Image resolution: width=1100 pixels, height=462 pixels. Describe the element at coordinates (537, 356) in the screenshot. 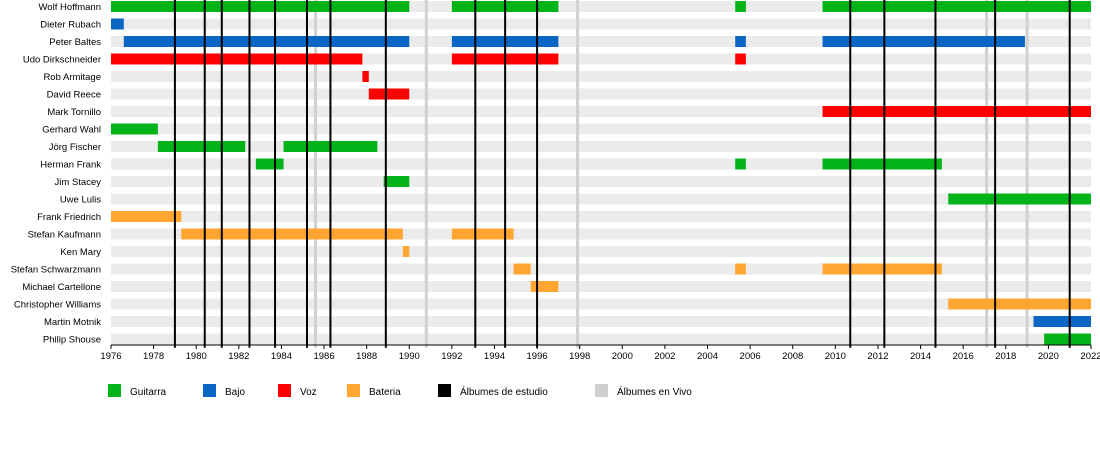

I see `x-tick-label: 1996` at that location.